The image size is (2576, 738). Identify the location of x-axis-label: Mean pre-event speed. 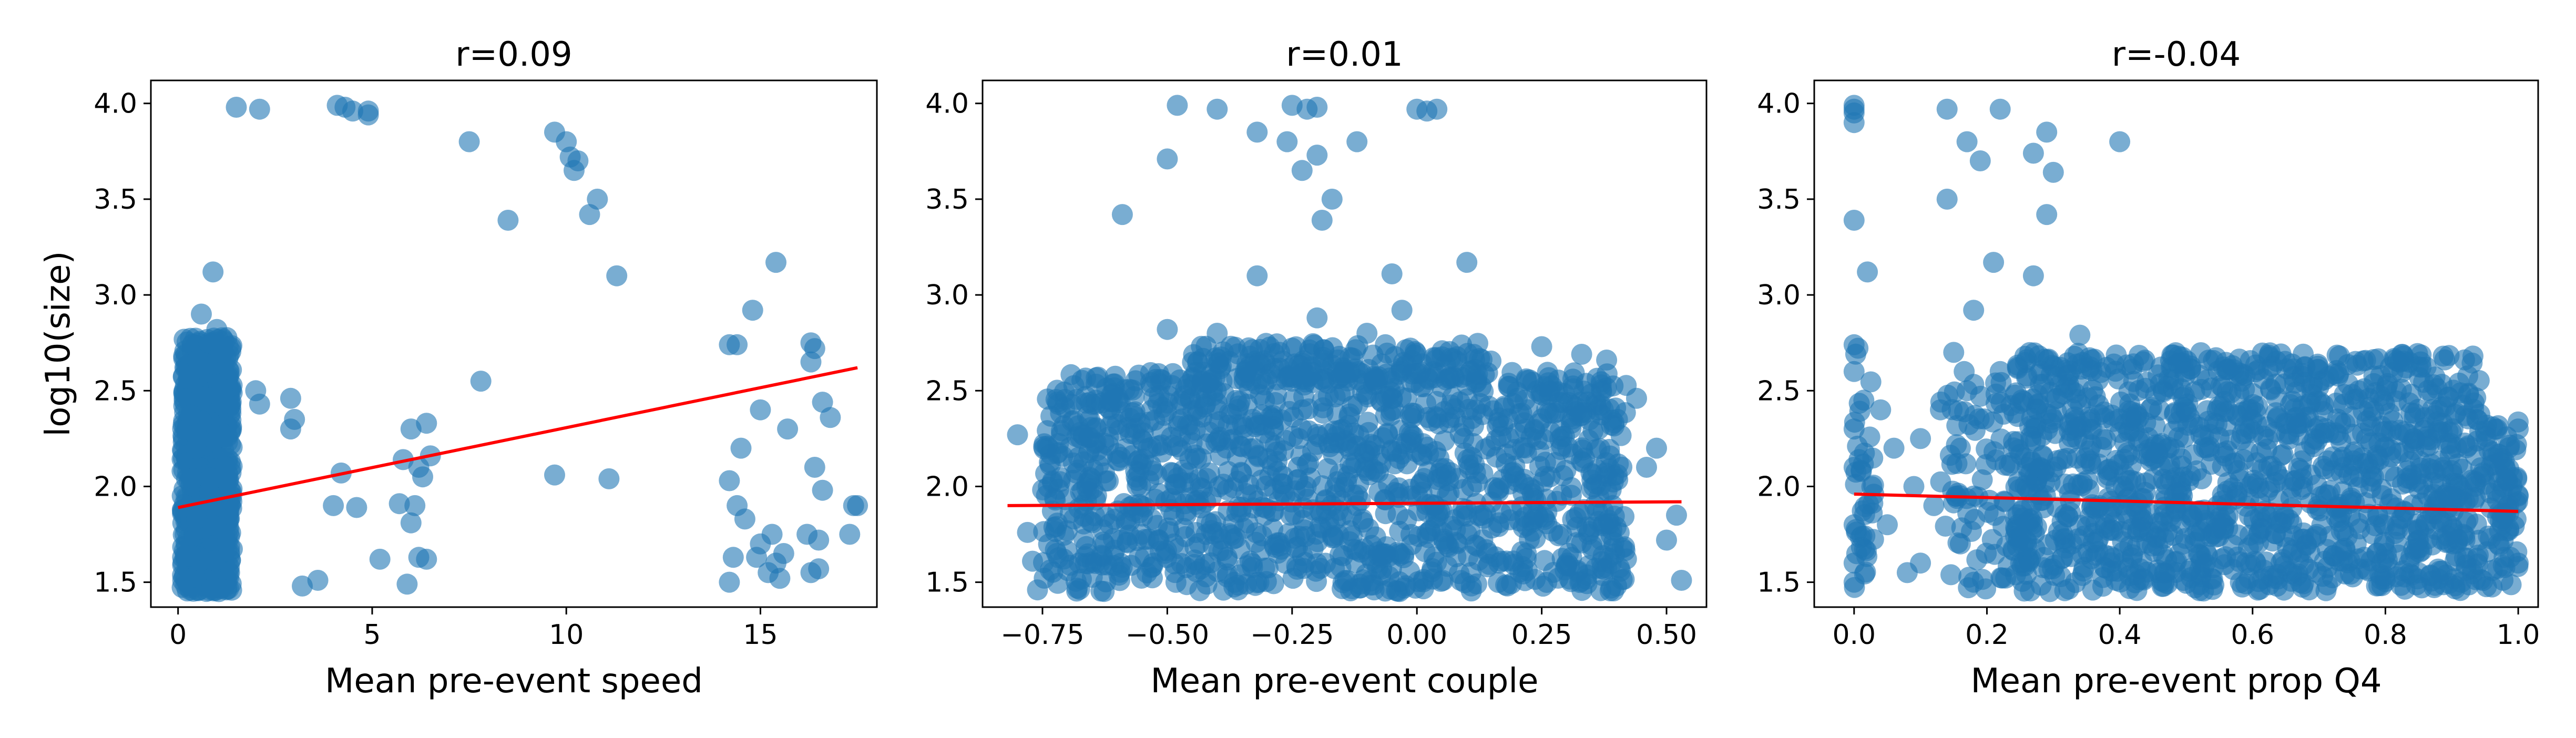
(514, 681).